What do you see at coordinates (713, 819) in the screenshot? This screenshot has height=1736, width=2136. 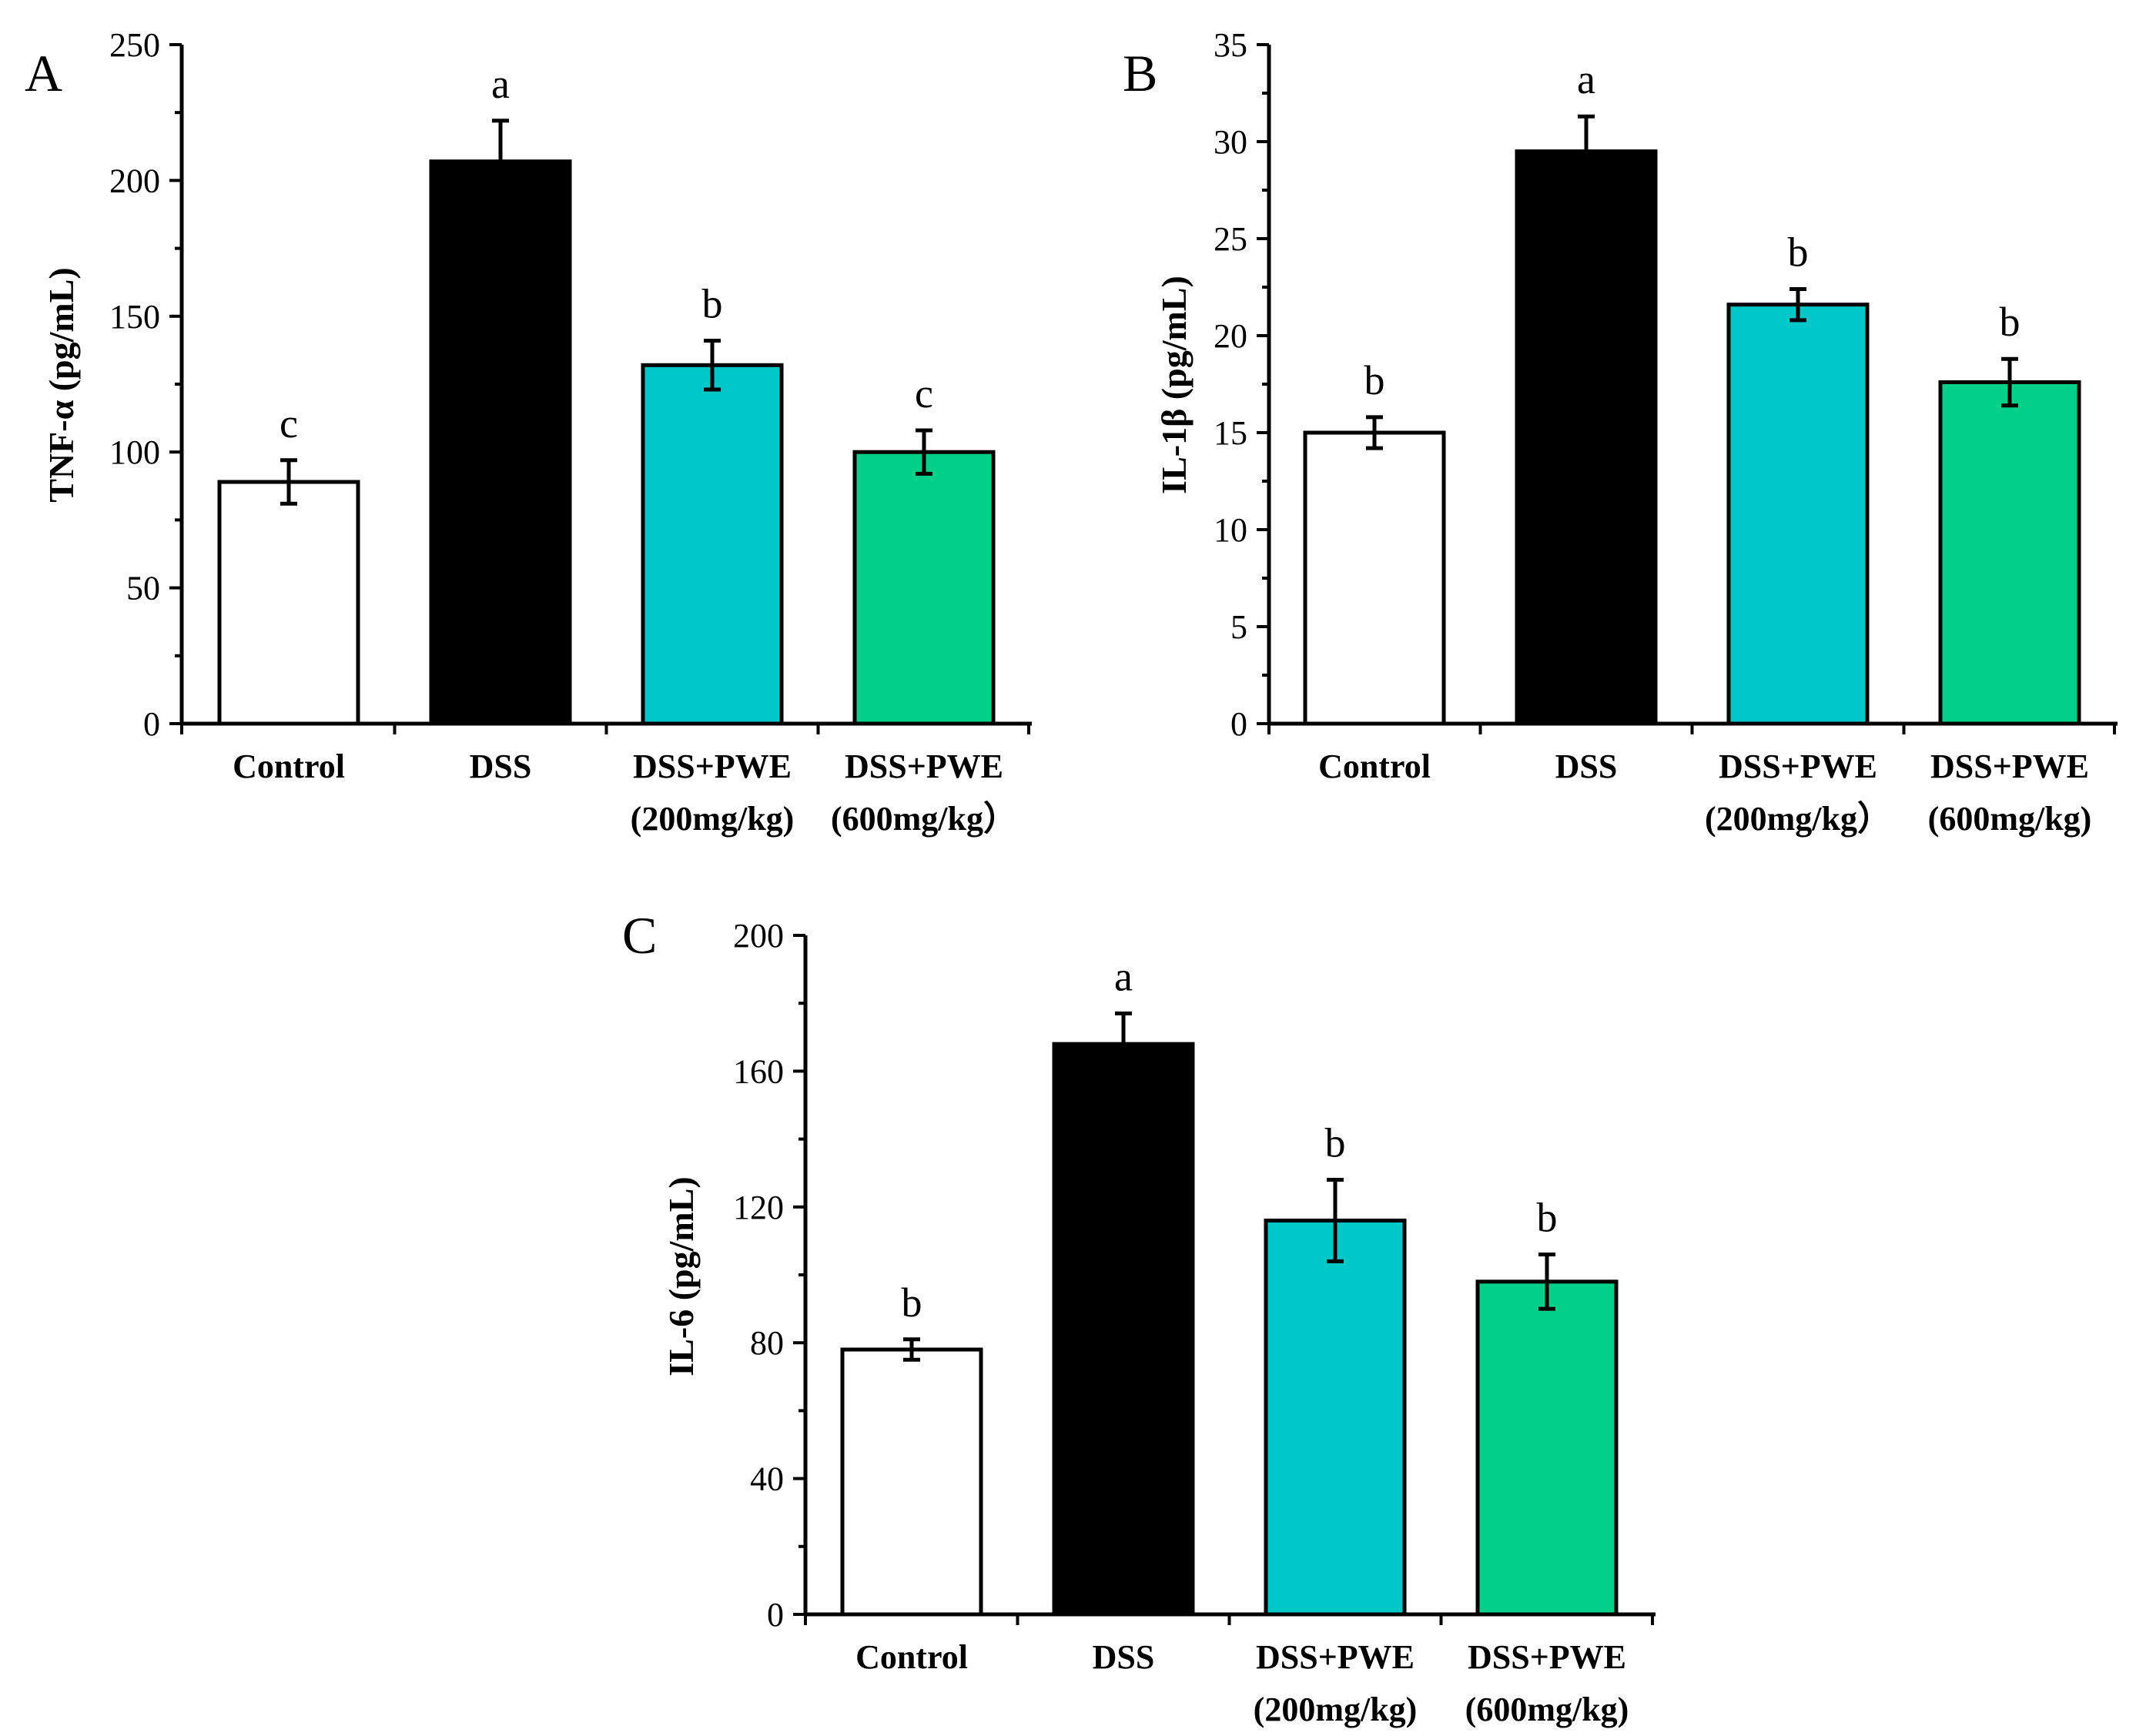 I see `panel-a-category-sublabel-3: (200mg/kg)` at bounding box center [713, 819].